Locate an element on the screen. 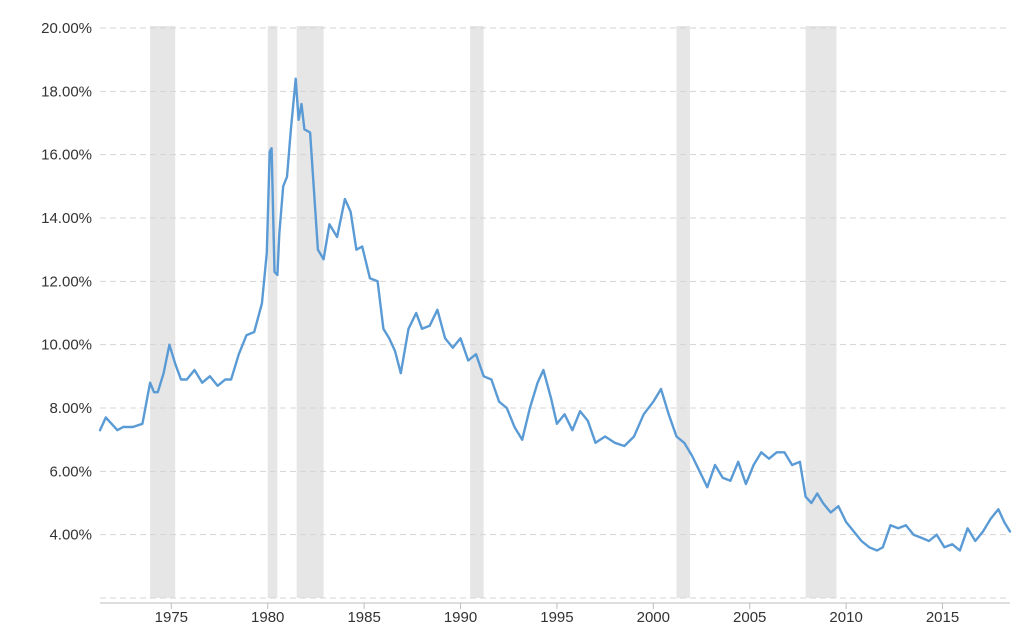  y-tick-label: 4.00% is located at coordinates (70, 535).